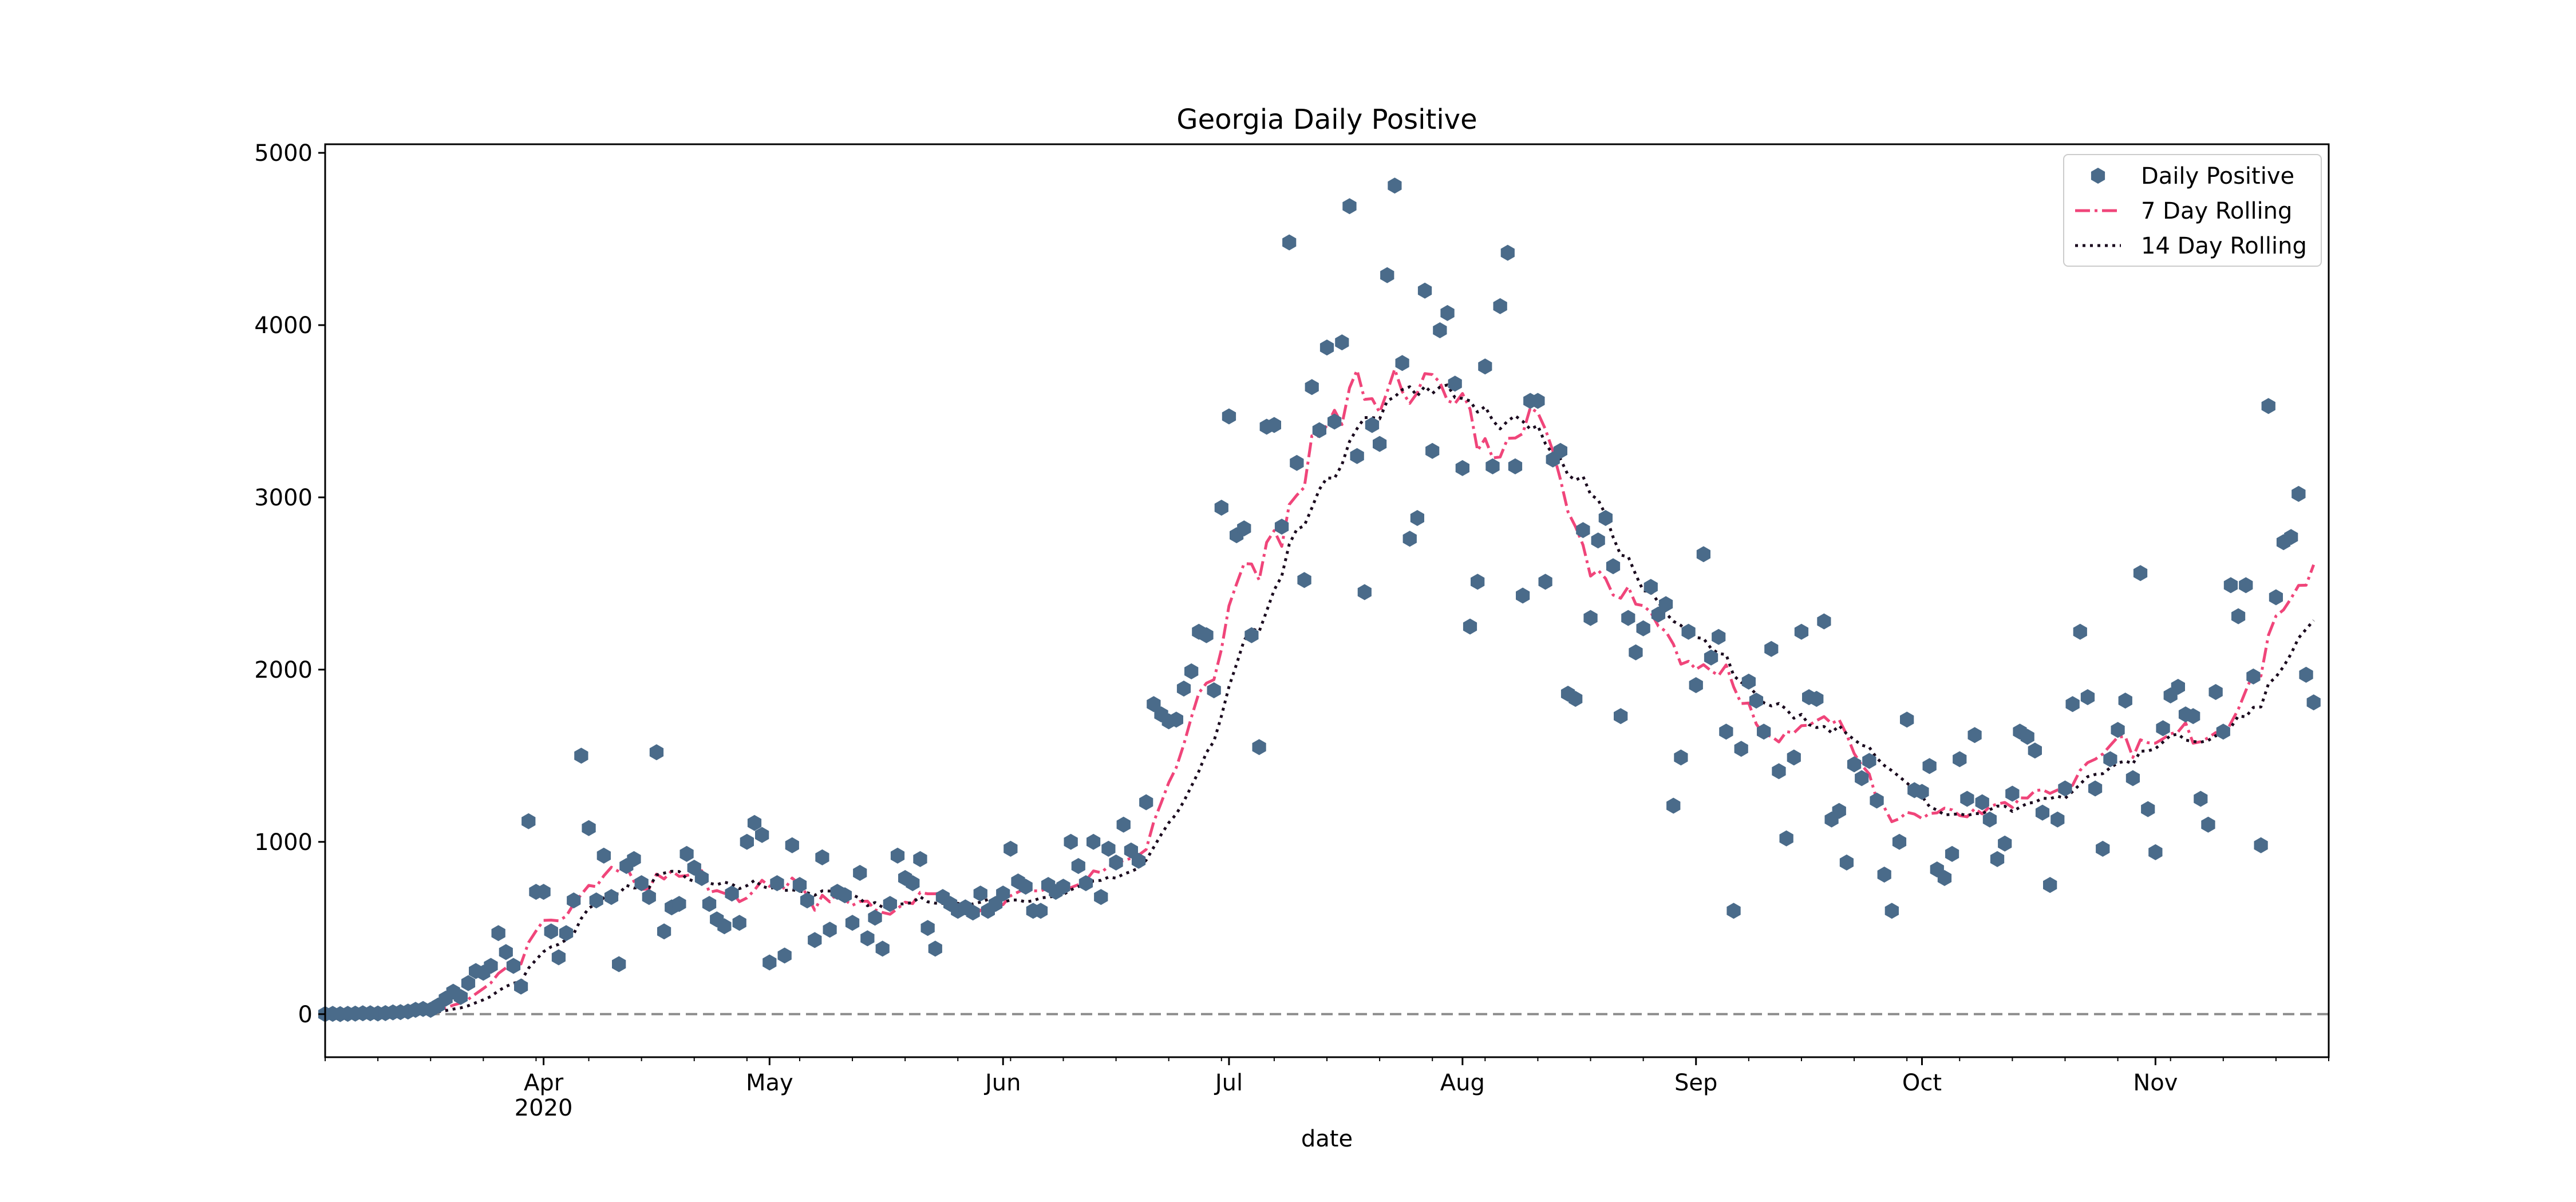  I want to click on y-tick-label: 0, so click(305, 1015).